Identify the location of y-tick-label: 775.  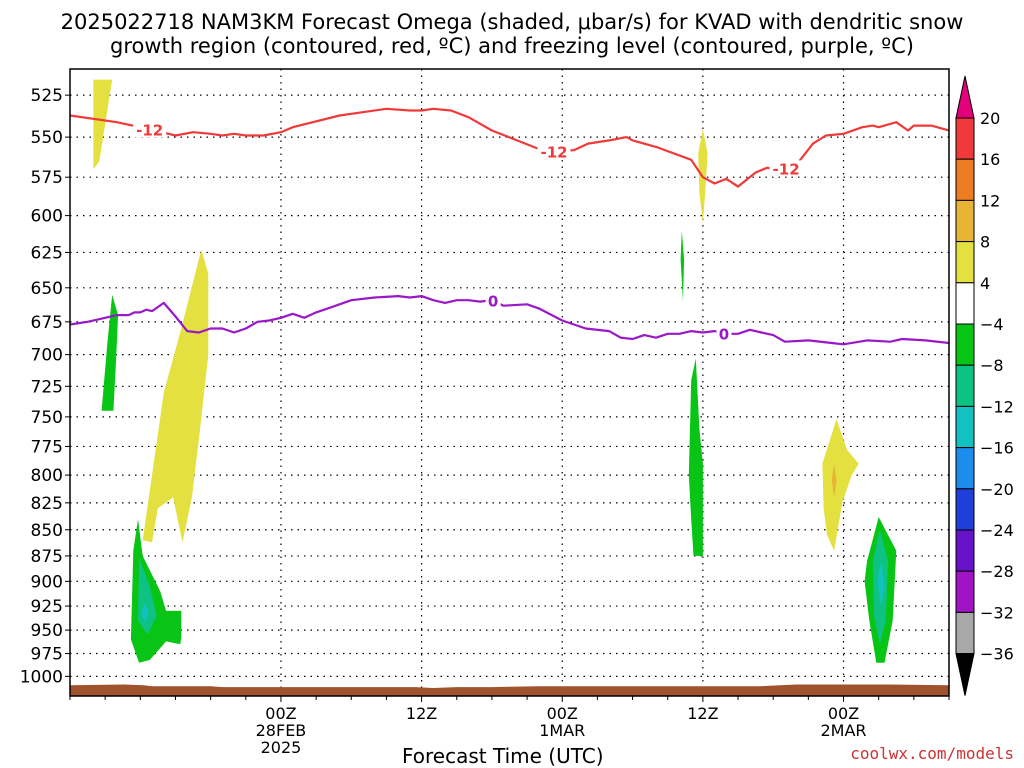
(47, 447).